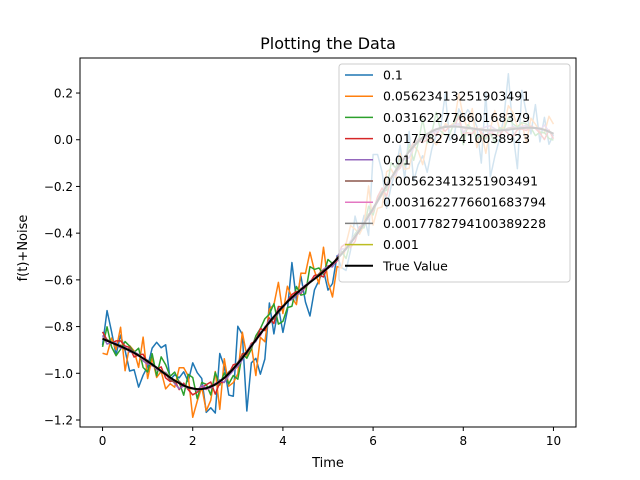  What do you see at coordinates (463, 441) in the screenshot?
I see `x-tick-label: 8` at bounding box center [463, 441].